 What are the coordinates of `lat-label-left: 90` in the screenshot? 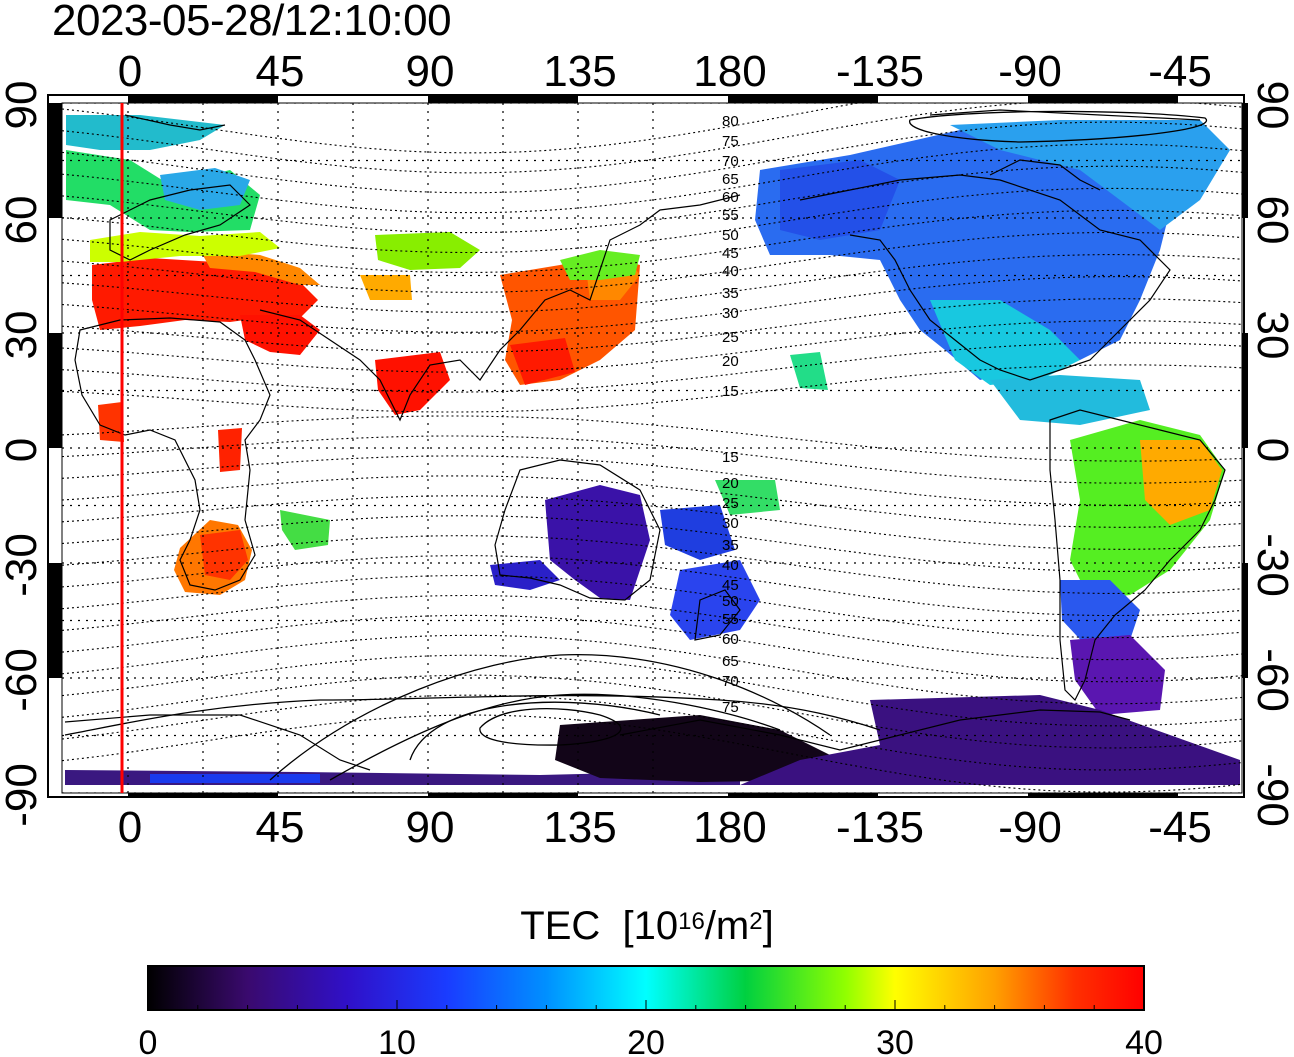 It's located at (23, 105).